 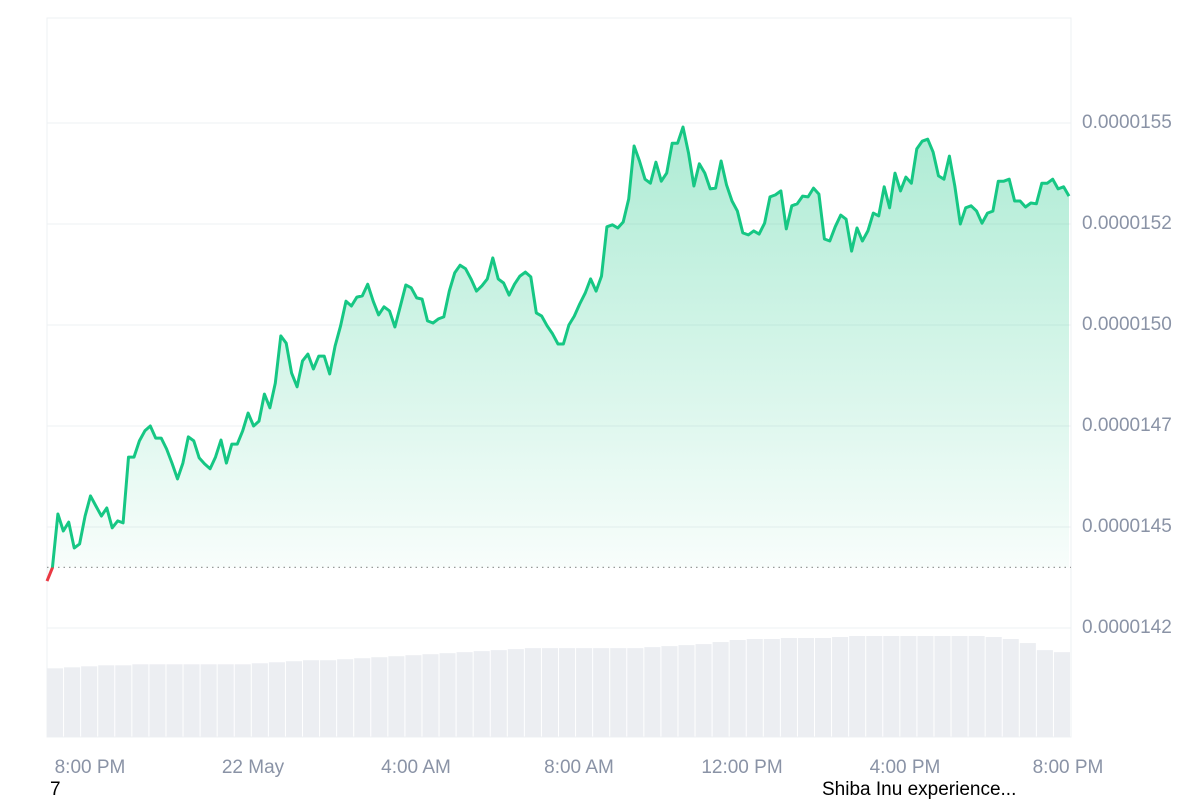 What do you see at coordinates (55, 789) in the screenshot?
I see `footer-text: 7` at bounding box center [55, 789].